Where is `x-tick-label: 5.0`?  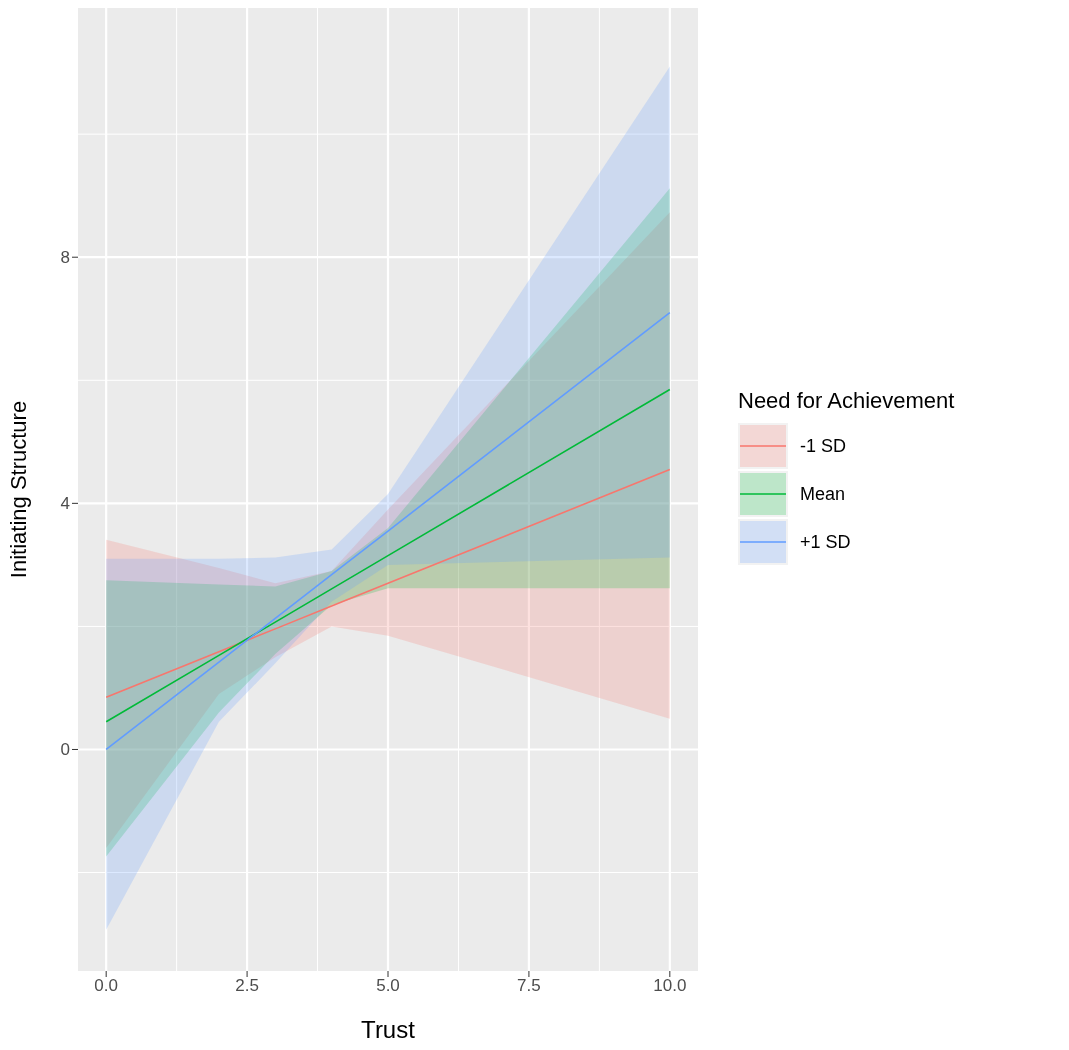 x-tick-label: 5.0 is located at coordinates (388, 986).